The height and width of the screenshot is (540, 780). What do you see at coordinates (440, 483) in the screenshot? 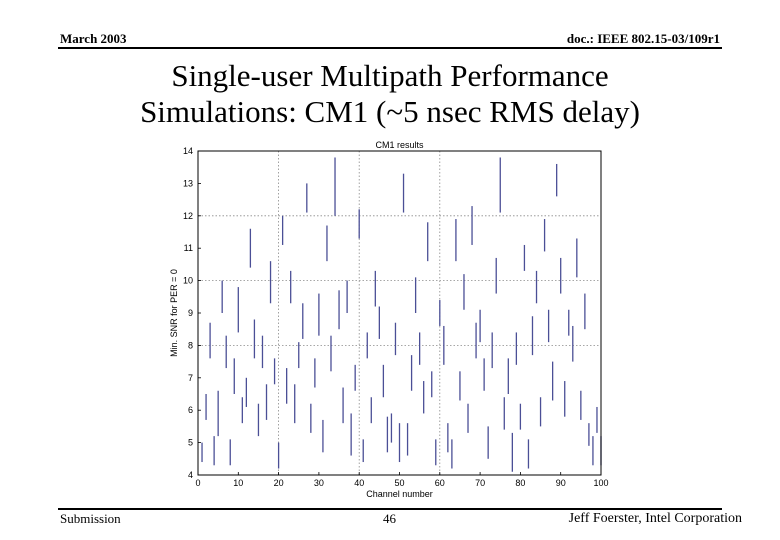
I see `x-tick-label: 60` at bounding box center [440, 483].